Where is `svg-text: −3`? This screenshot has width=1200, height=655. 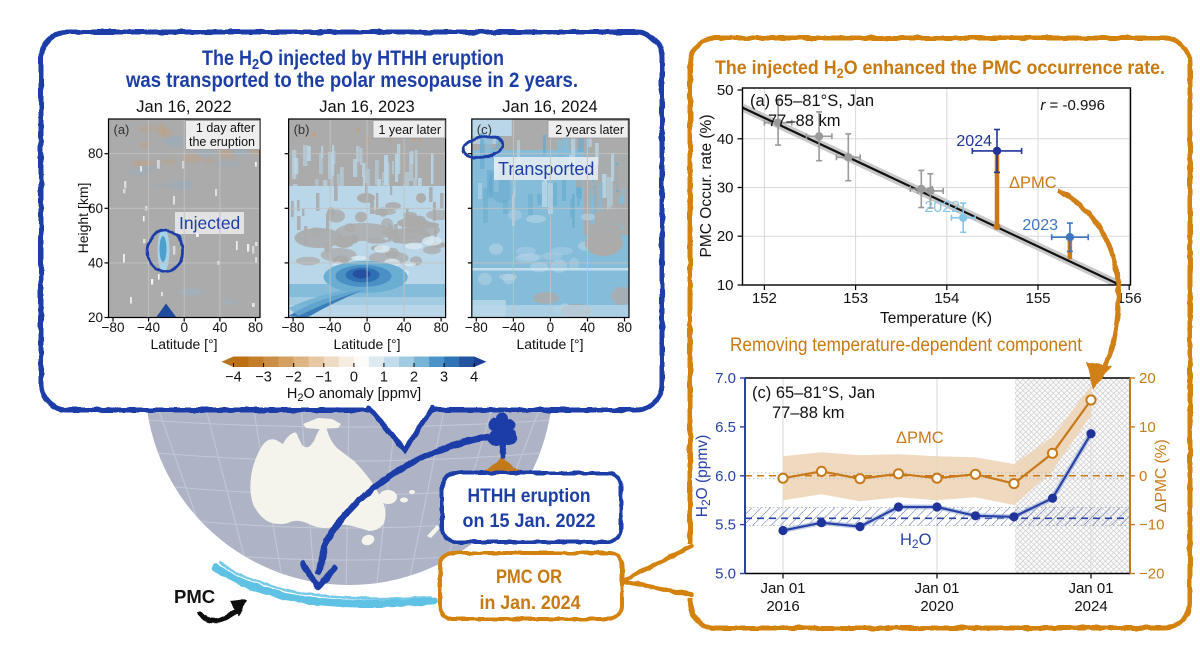
svg-text: −3 is located at coordinates (263, 378).